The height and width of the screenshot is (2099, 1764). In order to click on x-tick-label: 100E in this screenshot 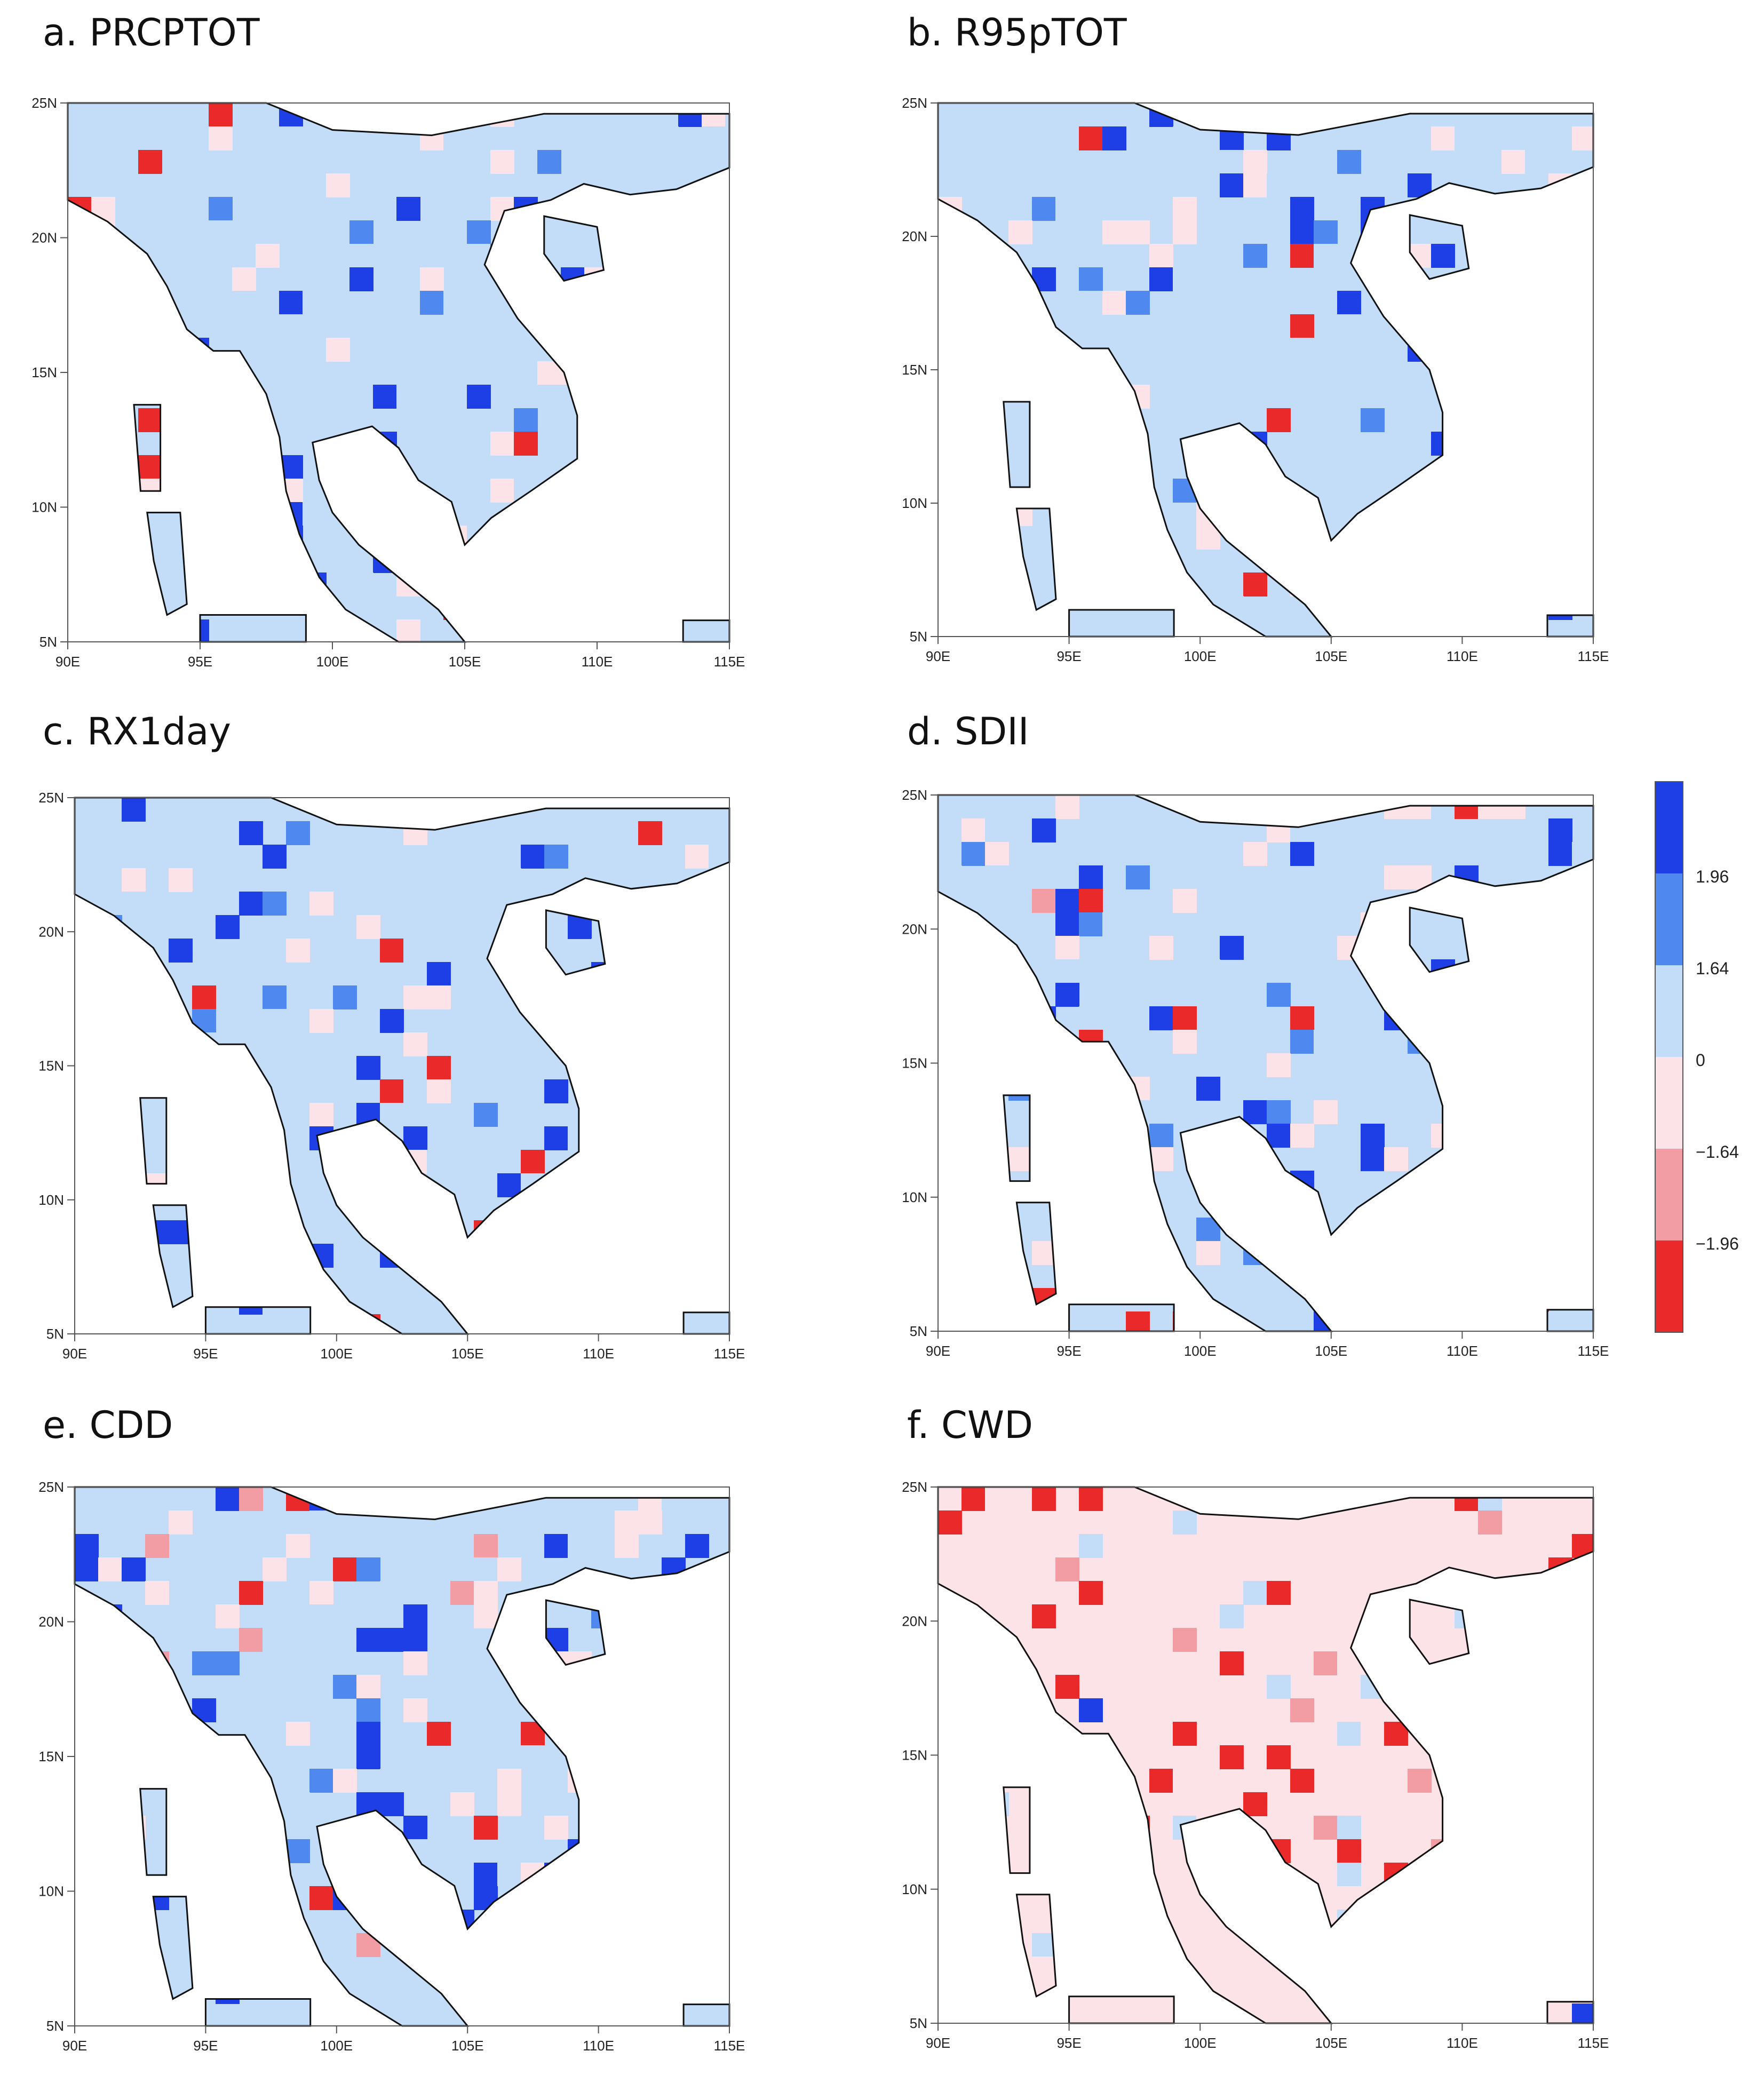, I will do `click(1200, 2043)`.